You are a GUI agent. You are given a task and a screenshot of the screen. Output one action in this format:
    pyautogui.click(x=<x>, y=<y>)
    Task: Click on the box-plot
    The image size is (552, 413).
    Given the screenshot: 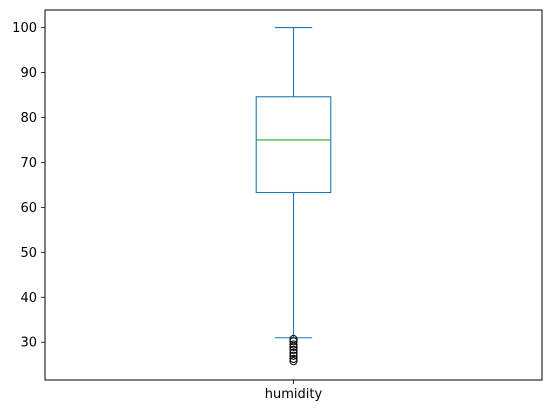 What is the action you would take?
    pyautogui.click(x=293, y=196)
    